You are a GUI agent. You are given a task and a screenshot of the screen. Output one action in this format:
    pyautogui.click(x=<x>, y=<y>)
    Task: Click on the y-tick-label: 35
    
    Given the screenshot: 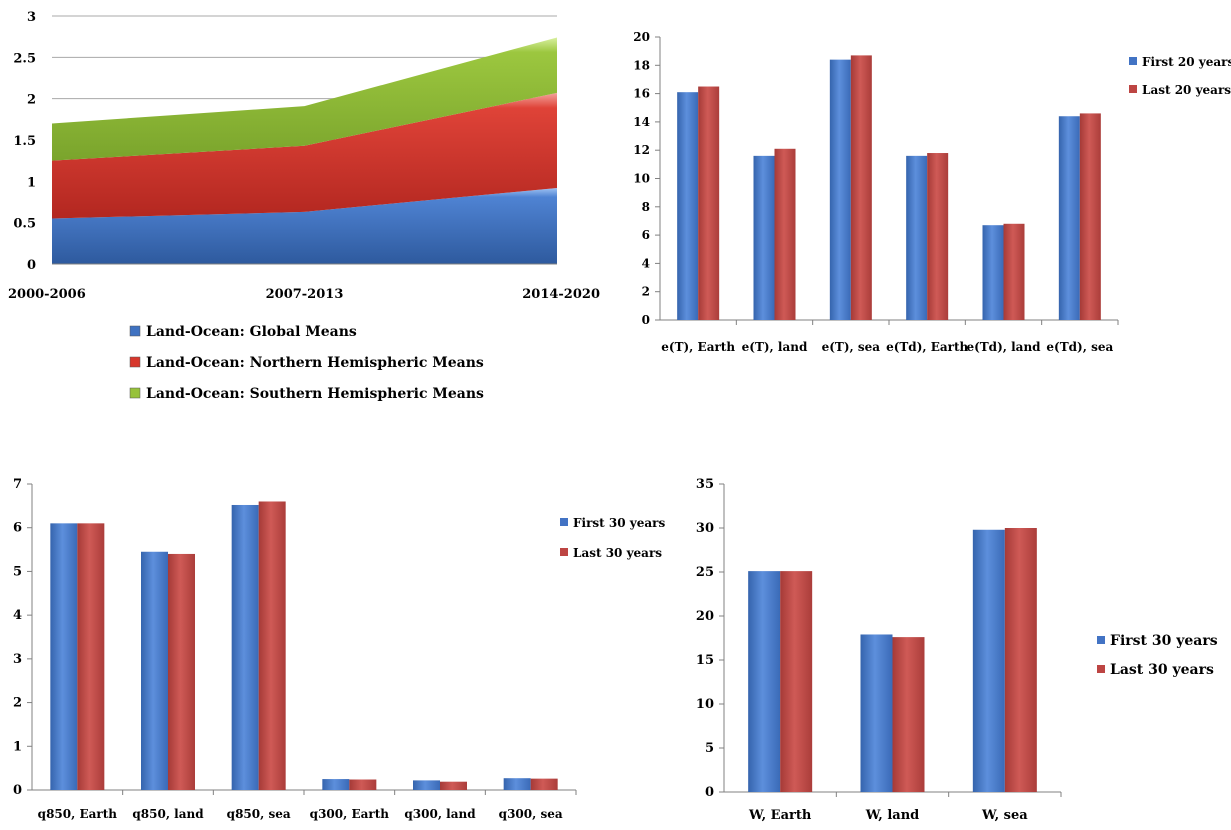 What is the action you would take?
    pyautogui.click(x=705, y=484)
    